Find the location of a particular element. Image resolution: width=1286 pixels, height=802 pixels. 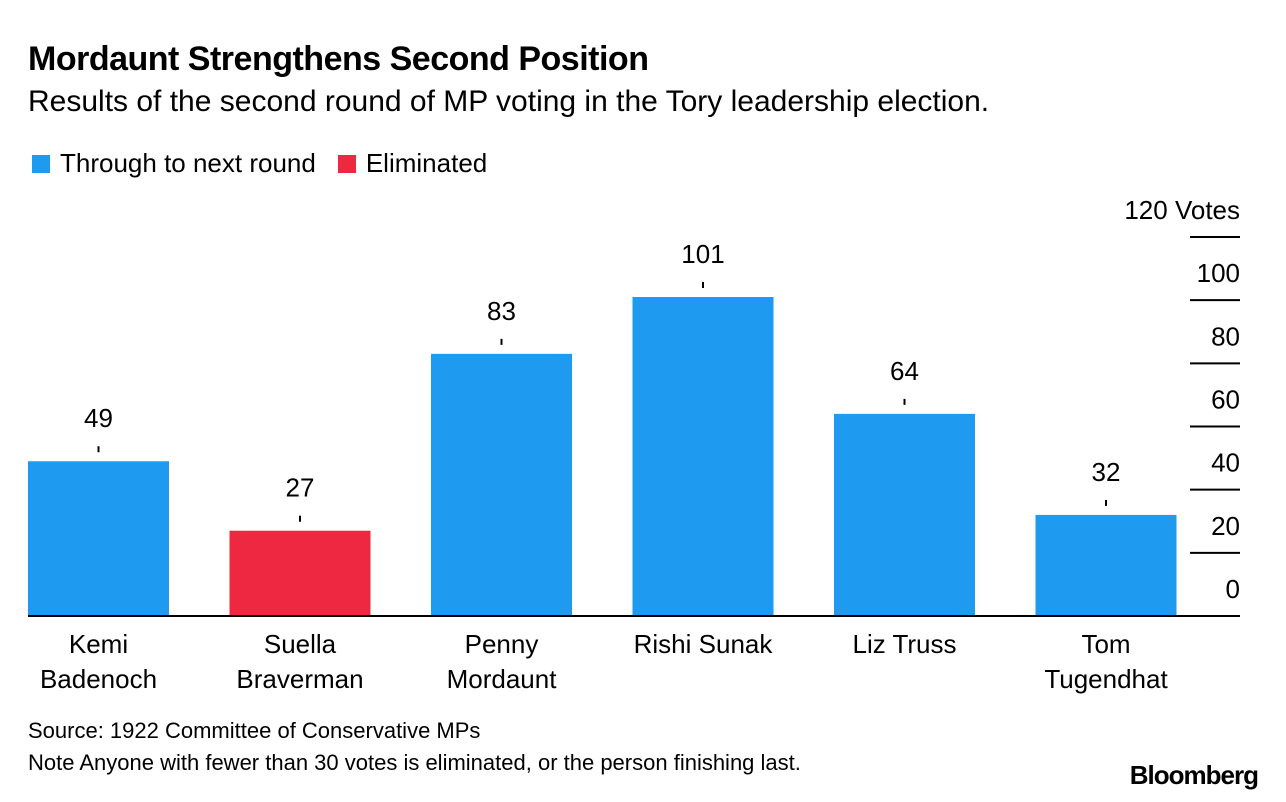

category-label-line: Tugendhat is located at coordinates (1106, 679).